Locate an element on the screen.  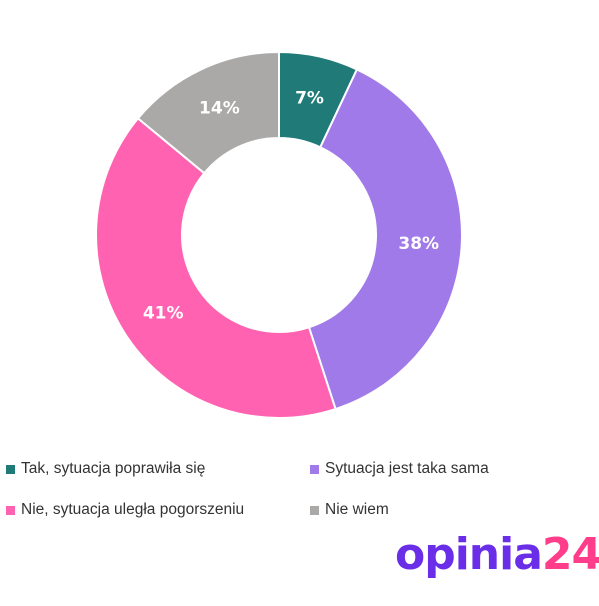
logo-text-opinia: opinia is located at coordinates (469, 554).